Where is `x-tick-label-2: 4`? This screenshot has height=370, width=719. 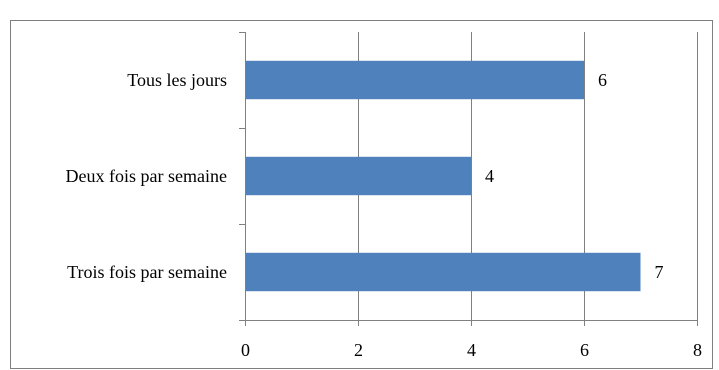 x-tick-label-2: 4 is located at coordinates (471, 350).